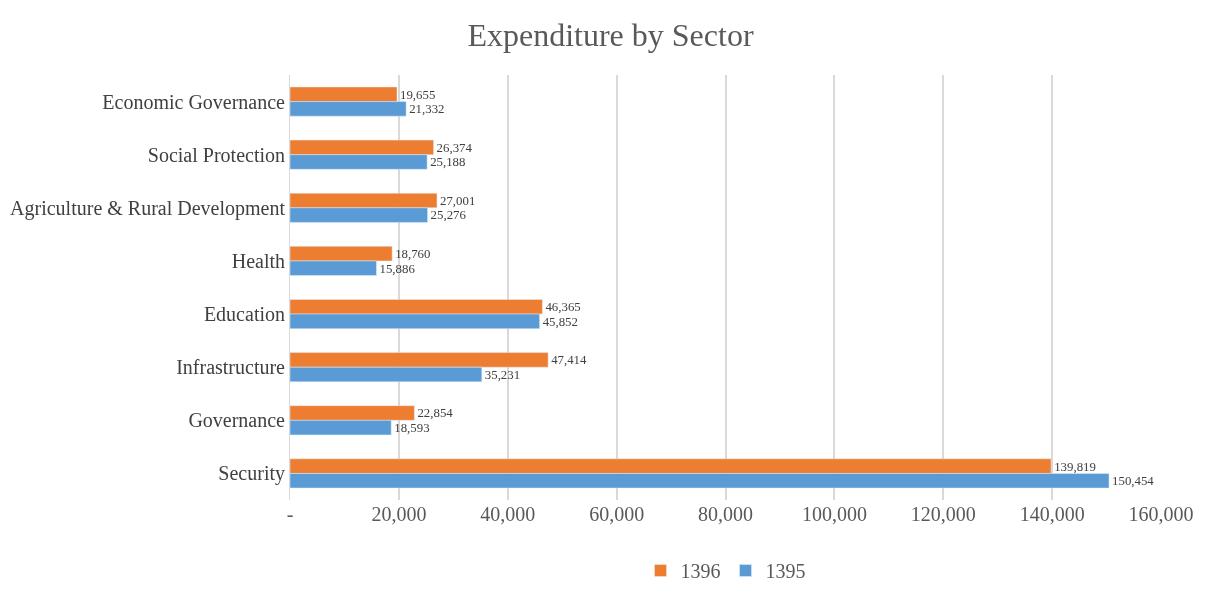  I want to click on y-tick-label: Social Protection, so click(216, 154).